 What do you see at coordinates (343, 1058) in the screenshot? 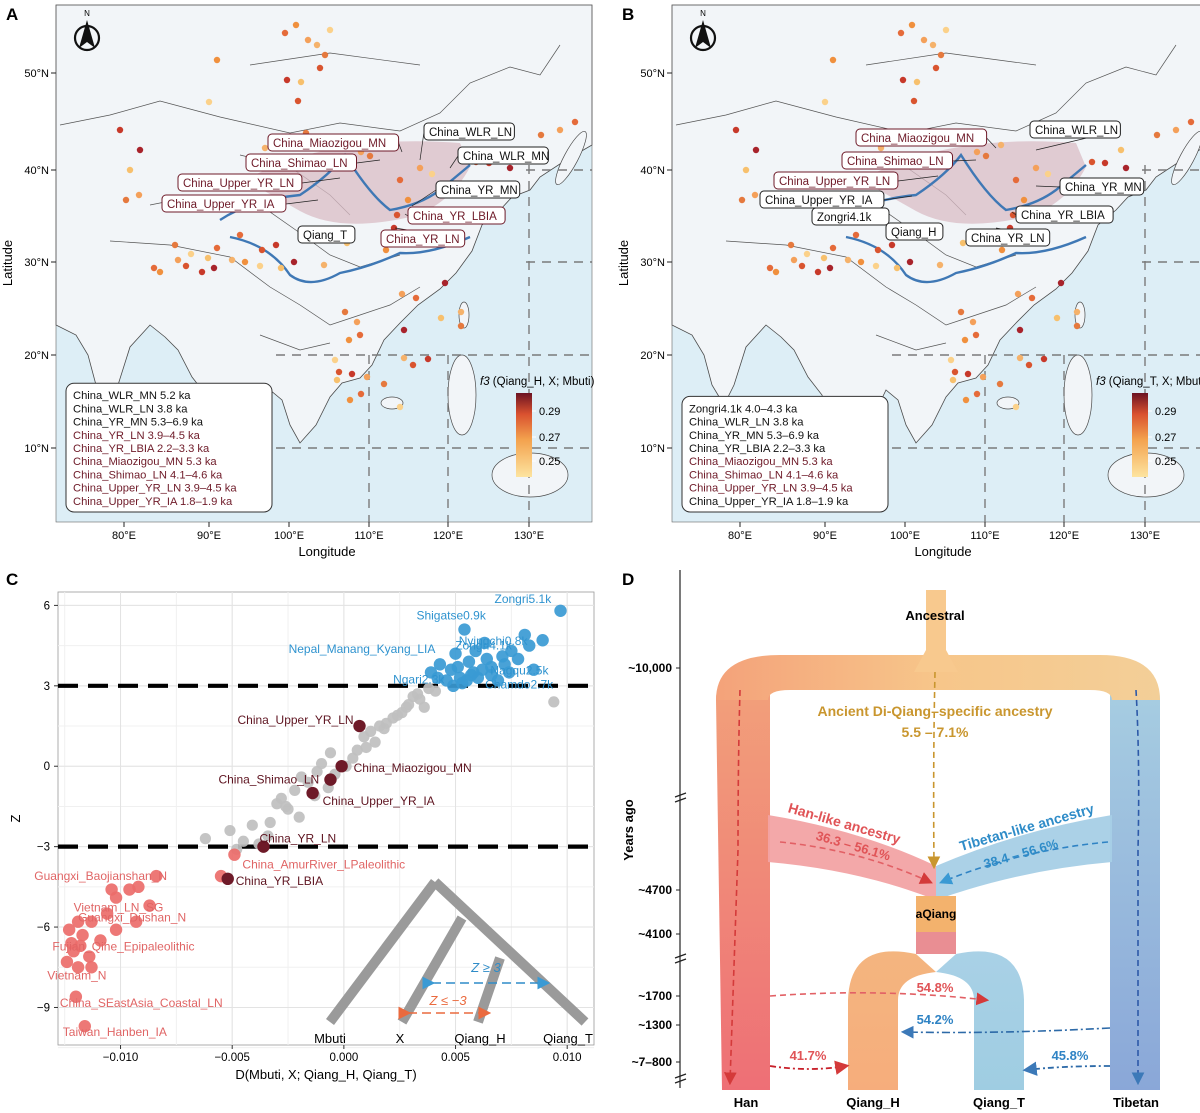
I see `x-tick-label: 0.000` at bounding box center [343, 1058].